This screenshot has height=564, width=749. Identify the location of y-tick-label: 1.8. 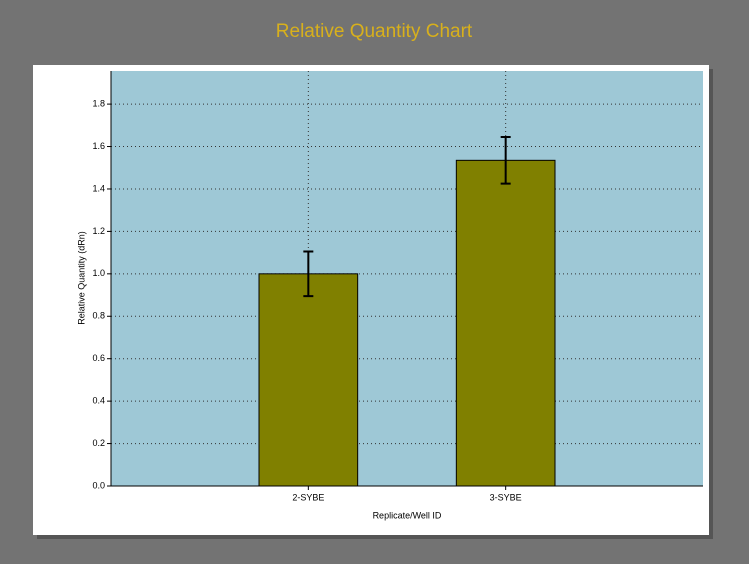
(98, 103).